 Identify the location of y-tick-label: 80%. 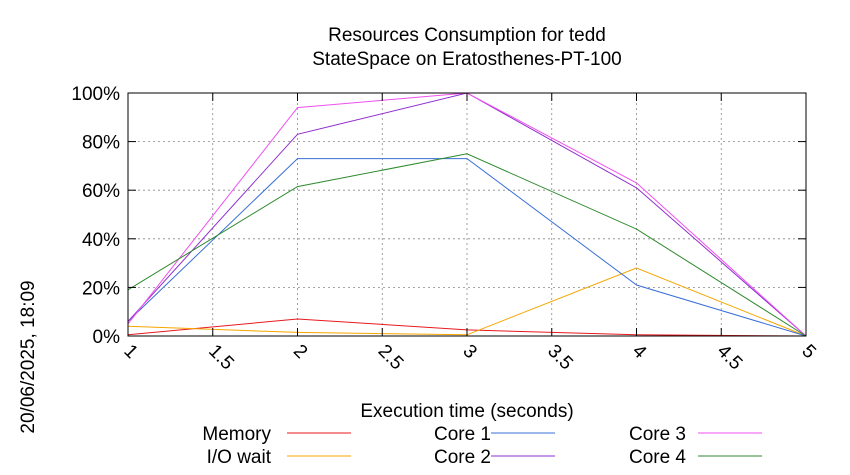
(101, 143).